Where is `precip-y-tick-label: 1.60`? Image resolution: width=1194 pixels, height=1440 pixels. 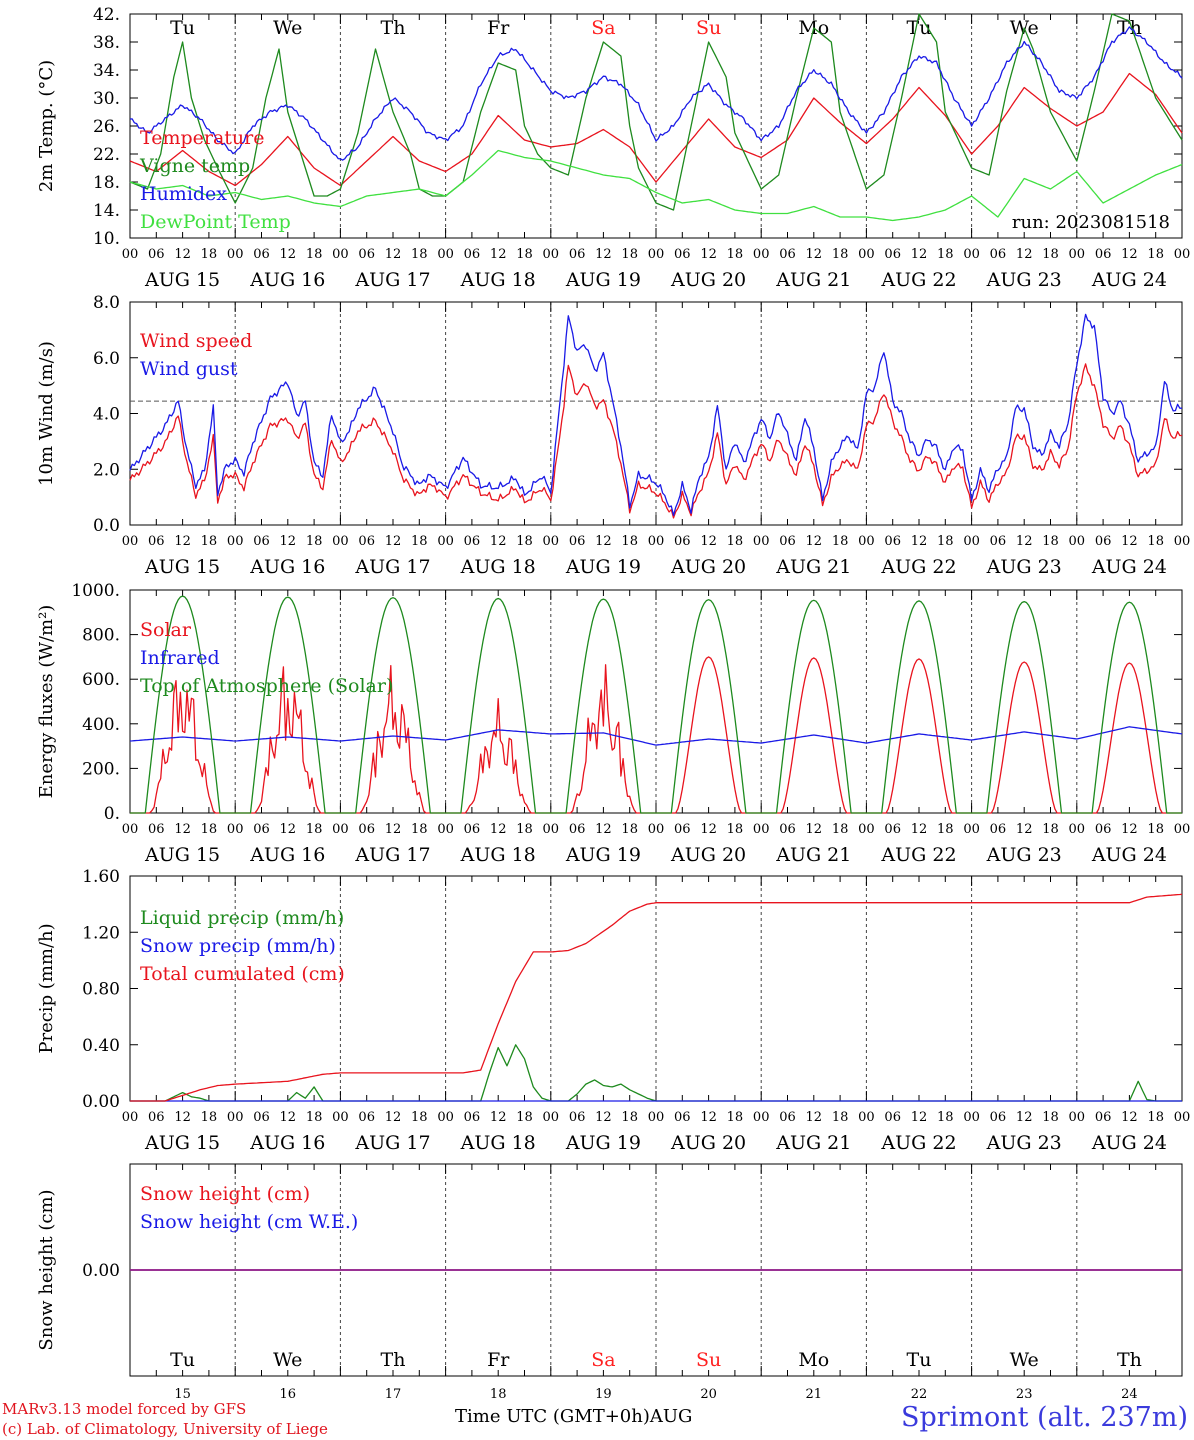 precip-y-tick-label: 1.60 is located at coordinates (101, 877).